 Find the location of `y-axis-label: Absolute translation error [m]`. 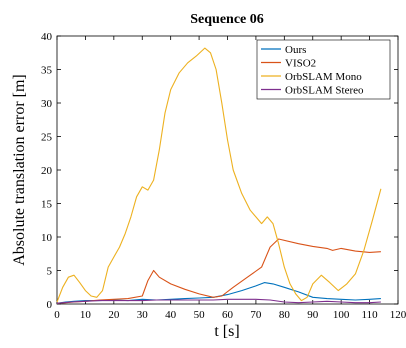

y-axis-label: Absolute translation error [m] is located at coordinates (19, 170).